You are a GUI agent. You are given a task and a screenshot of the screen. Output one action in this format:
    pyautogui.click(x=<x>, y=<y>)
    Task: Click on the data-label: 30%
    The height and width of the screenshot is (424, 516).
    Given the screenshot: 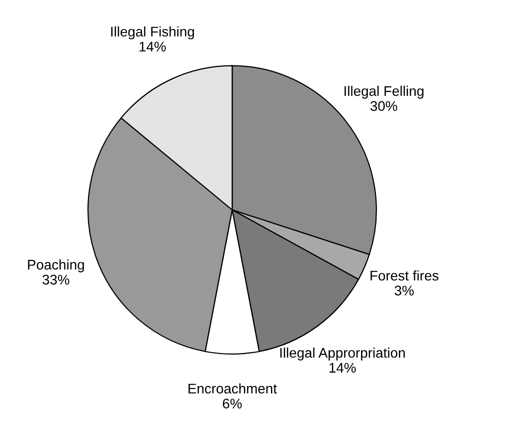 What is the action you would take?
    pyautogui.click(x=384, y=106)
    